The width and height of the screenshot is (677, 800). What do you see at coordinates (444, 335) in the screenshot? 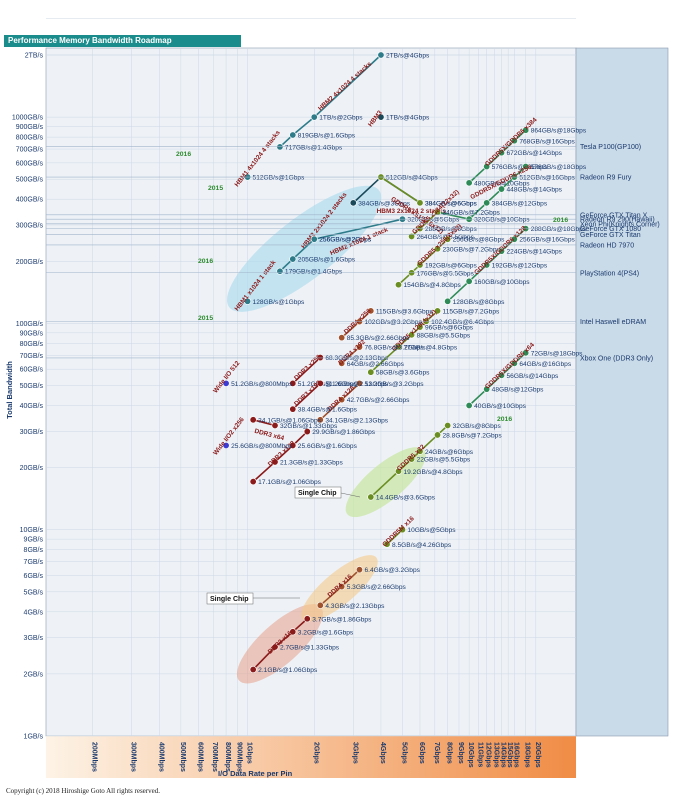
I see `data-label: 88GB/s@5.5Gbps` at bounding box center [444, 335].